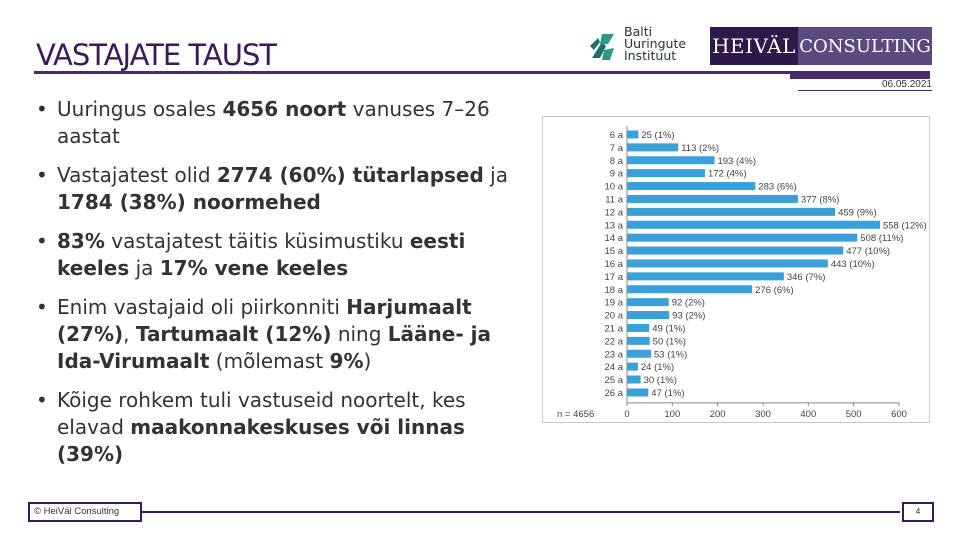  I want to click on category-label: 22 a, so click(614, 341).